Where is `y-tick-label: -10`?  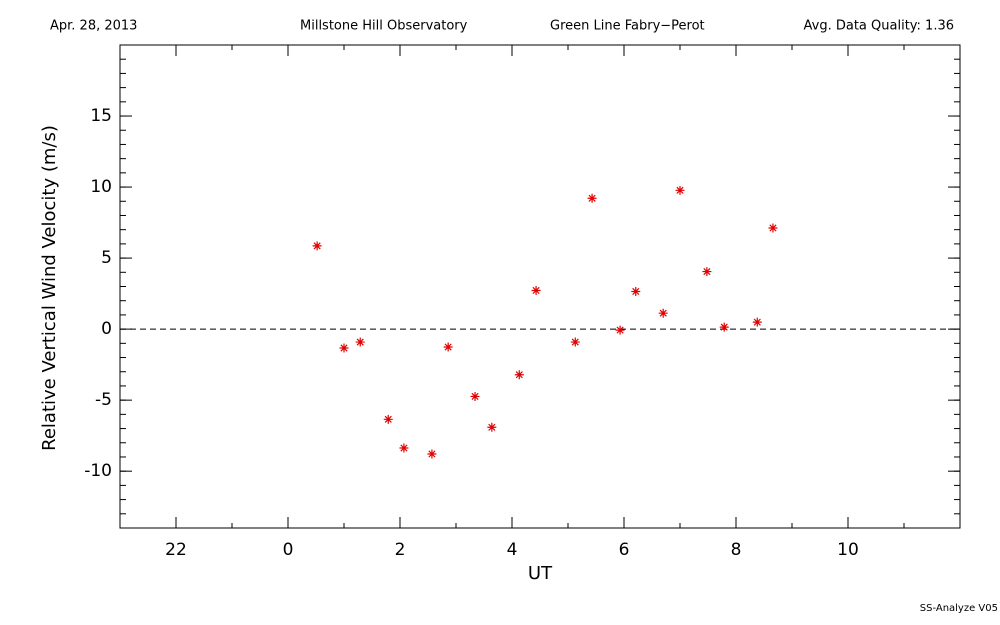
y-tick-label: -10 is located at coordinates (98, 471).